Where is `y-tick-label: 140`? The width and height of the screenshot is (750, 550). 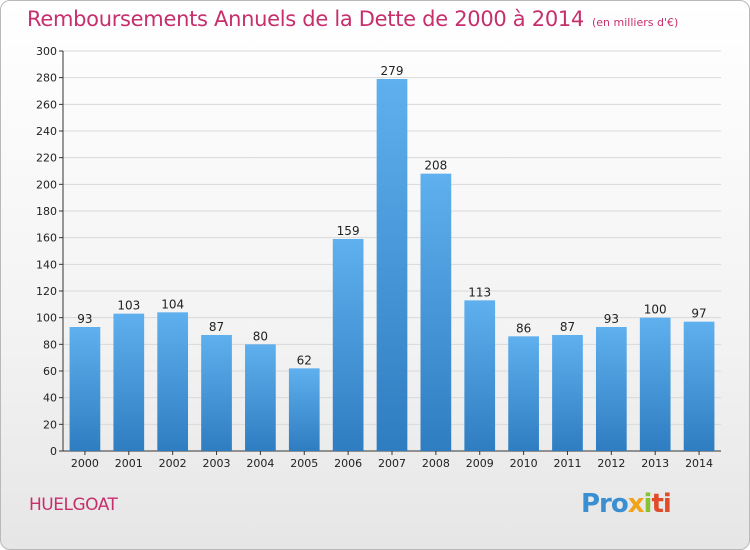
y-tick-label: 140 is located at coordinates (46, 264).